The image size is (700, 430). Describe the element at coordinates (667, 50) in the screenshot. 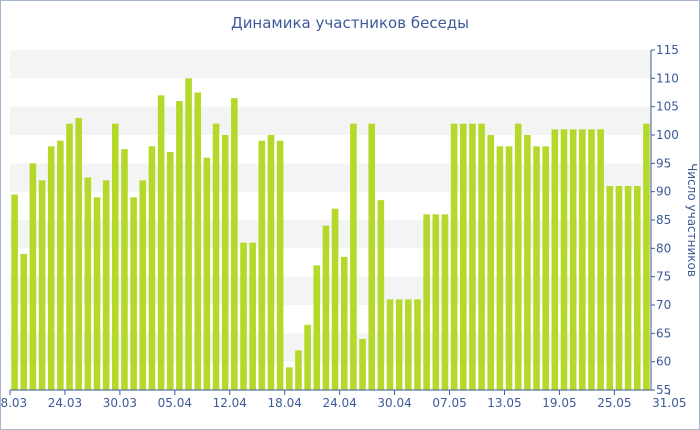

I see `y-tick-label: 115` at that location.